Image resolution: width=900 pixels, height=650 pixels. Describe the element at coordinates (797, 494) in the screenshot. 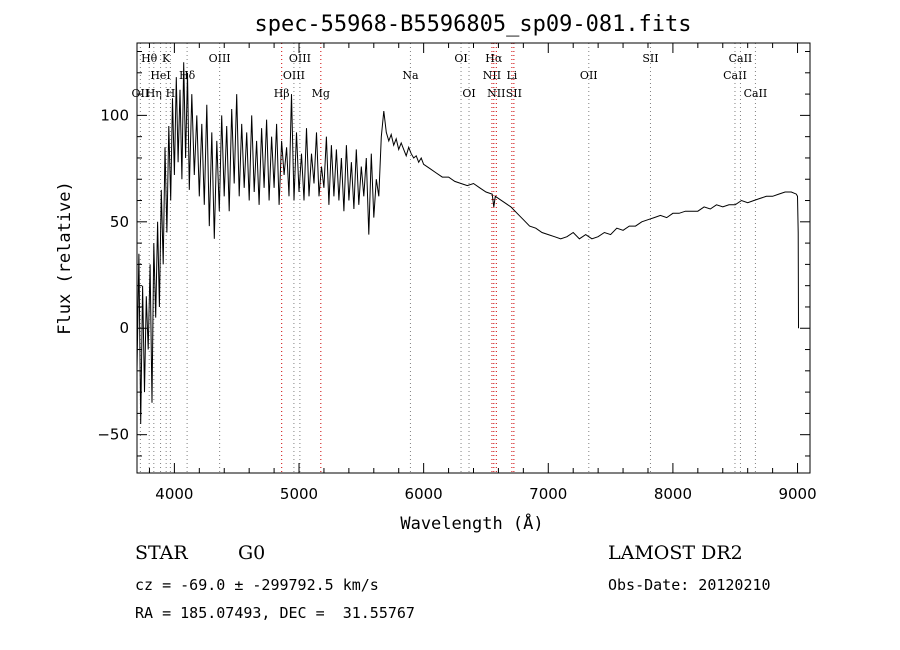

I see `x-tick-label: 9000` at that location.